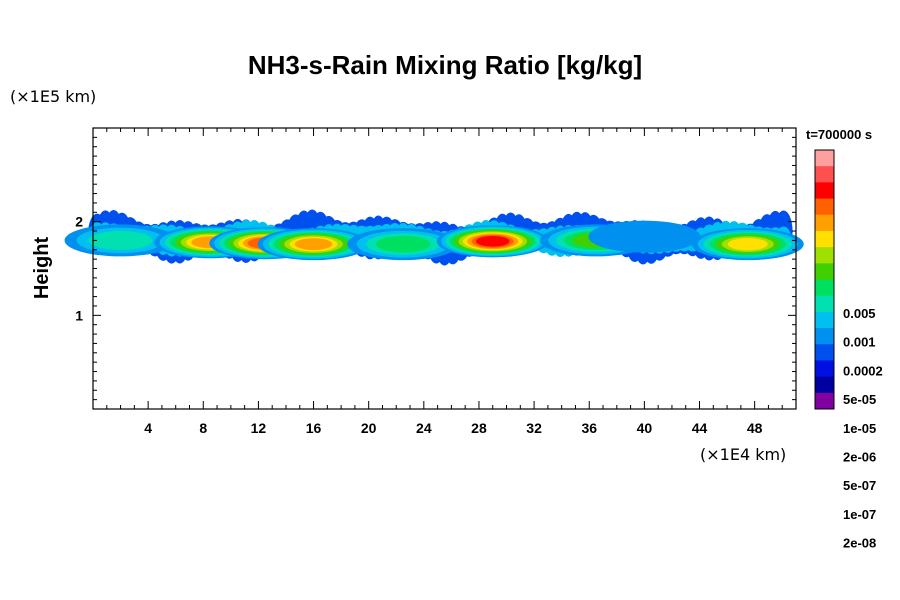 Image resolution: width=900 pixels, height=600 pixels. What do you see at coordinates (859, 399) in the screenshot?
I see `colorbar-label: 5e-05` at bounding box center [859, 399].